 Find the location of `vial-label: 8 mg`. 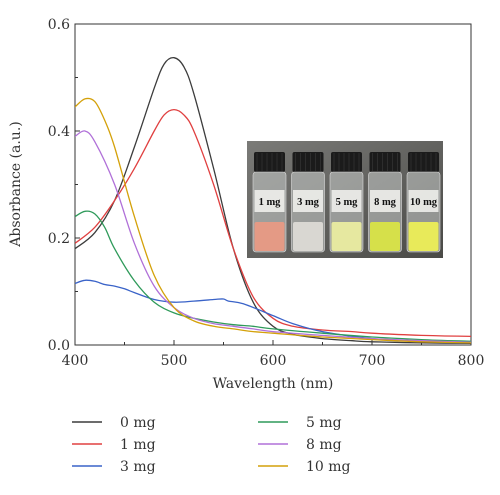

vial-label: 8 mg is located at coordinates (385, 202).